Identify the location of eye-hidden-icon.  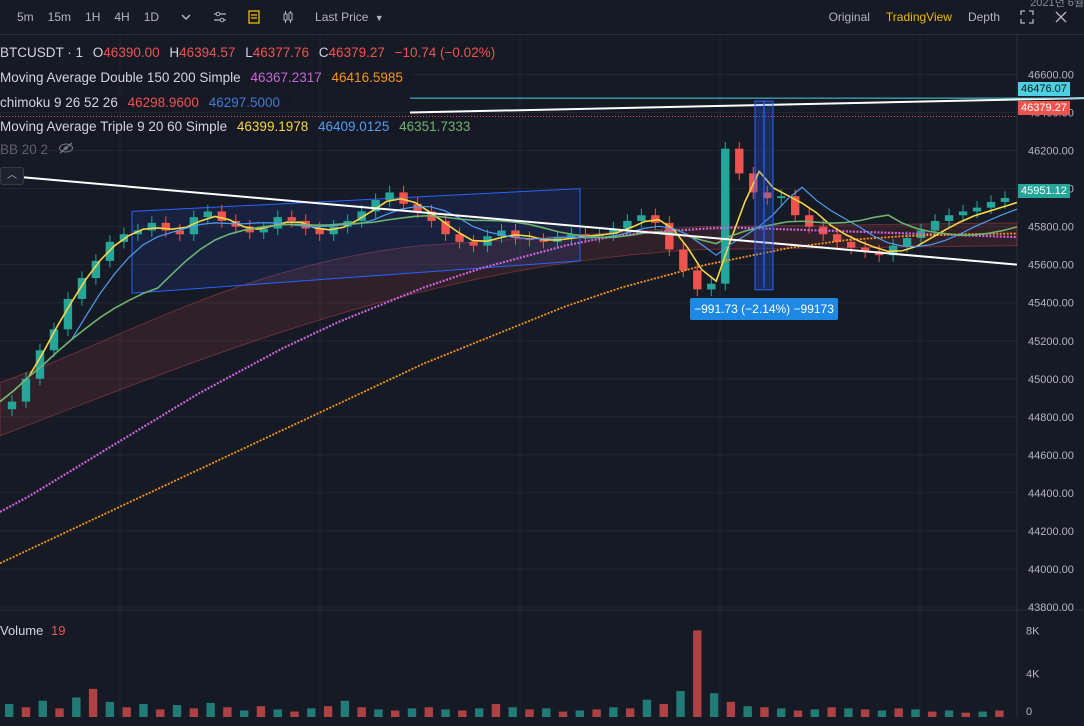
(66, 149).